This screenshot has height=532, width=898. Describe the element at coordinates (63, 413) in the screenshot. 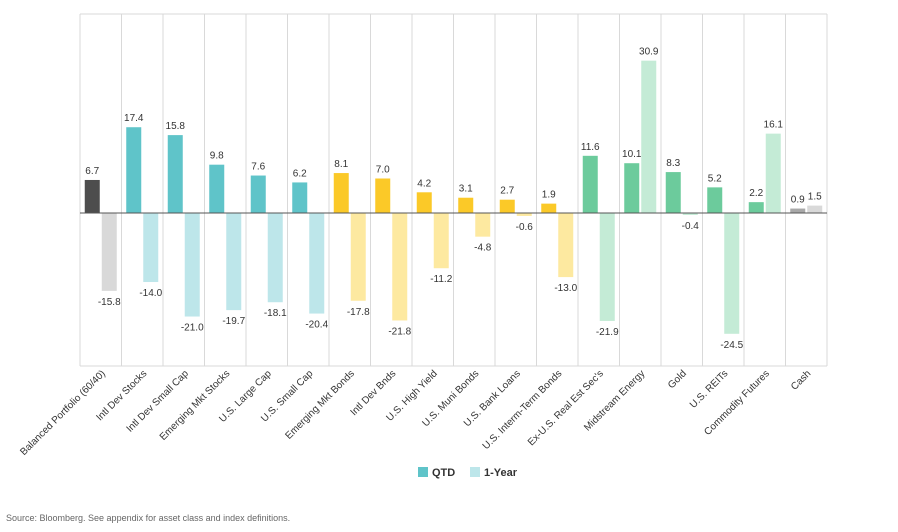

I see `category-label: Balanced Portfolio (60/40)` at that location.